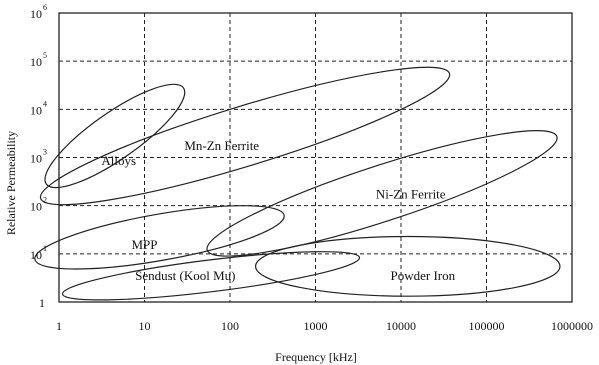 This screenshot has height=365, width=599. Describe the element at coordinates (230, 326) in the screenshot. I see `x-tick-label: 100` at that location.